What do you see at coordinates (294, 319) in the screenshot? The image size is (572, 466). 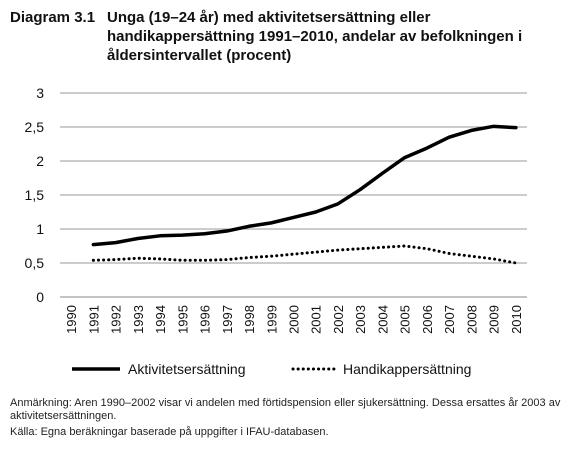 I see `x-tick-label: 2000` at bounding box center [294, 319].